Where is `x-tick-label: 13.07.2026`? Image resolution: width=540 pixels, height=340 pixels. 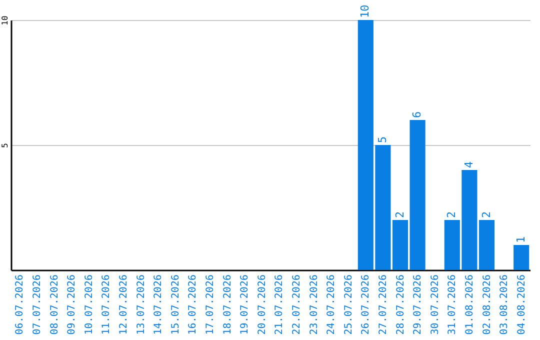 x-tick-label: 13.07.2026 is located at coordinates (141, 304).